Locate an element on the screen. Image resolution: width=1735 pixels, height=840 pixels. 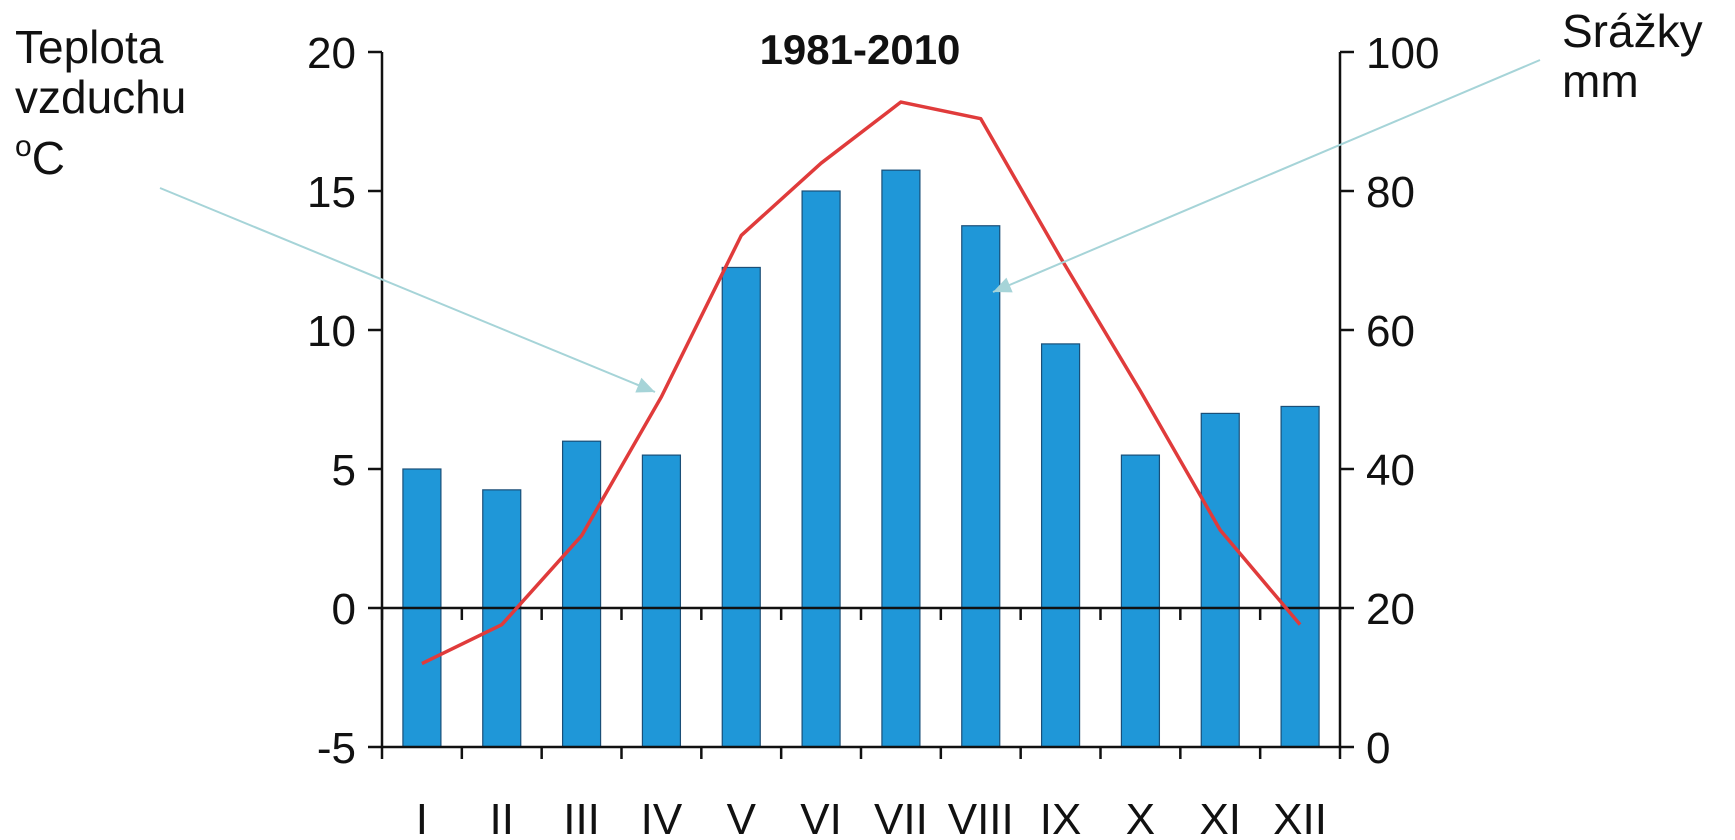
temperature-pointer-head is located at coordinates (645, 385).